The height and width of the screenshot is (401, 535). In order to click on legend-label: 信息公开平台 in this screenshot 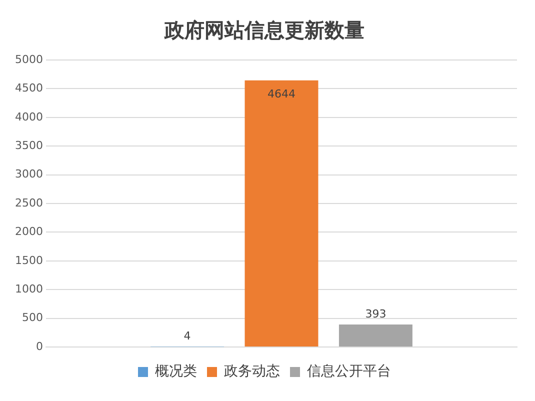, I will do `click(349, 372)`.